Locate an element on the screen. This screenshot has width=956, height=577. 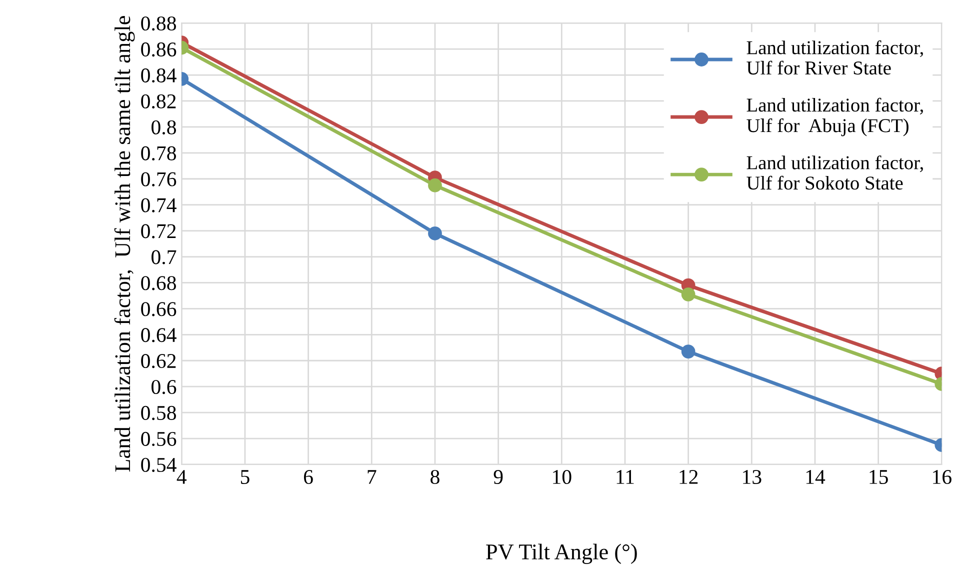
y-tick-label: 0.54 is located at coordinates (158, 465).